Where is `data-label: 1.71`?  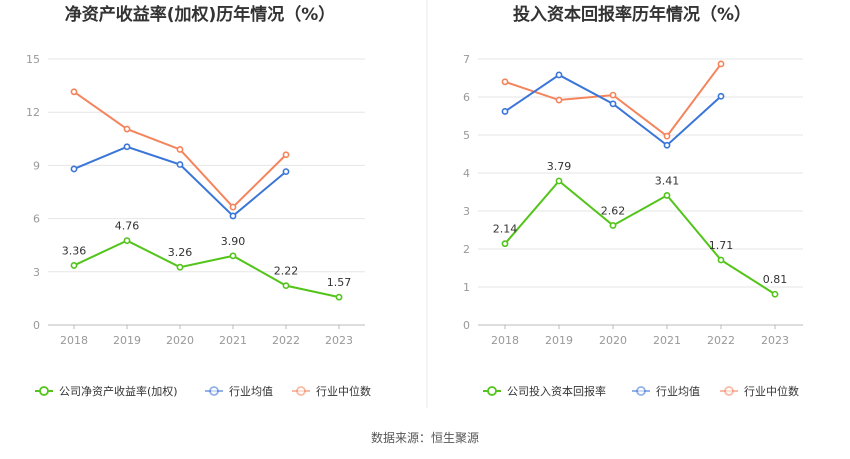
data-label: 1.71 is located at coordinates (721, 245).